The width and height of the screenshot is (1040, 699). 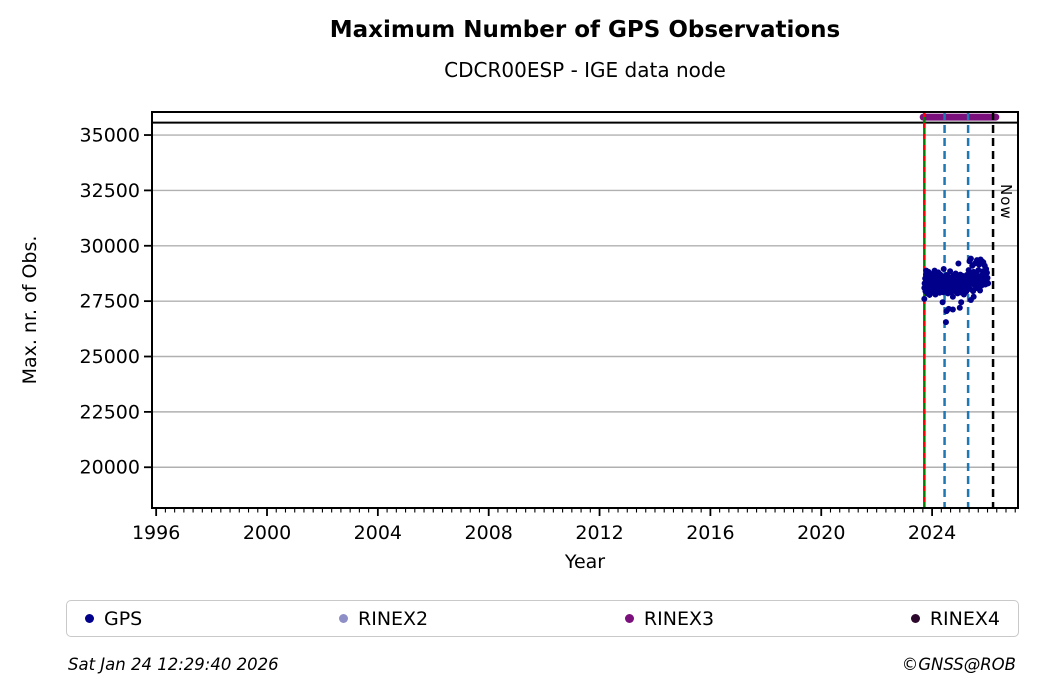 I want to click on gps-marker-icon, so click(x=89, y=618).